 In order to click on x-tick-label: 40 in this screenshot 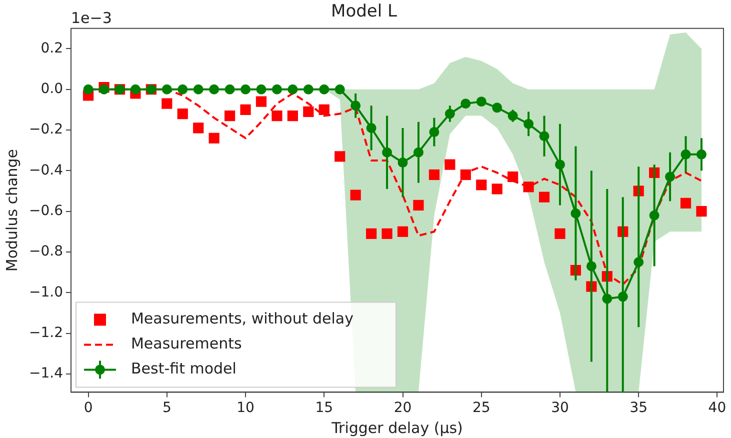, I will do `click(717, 408)`.